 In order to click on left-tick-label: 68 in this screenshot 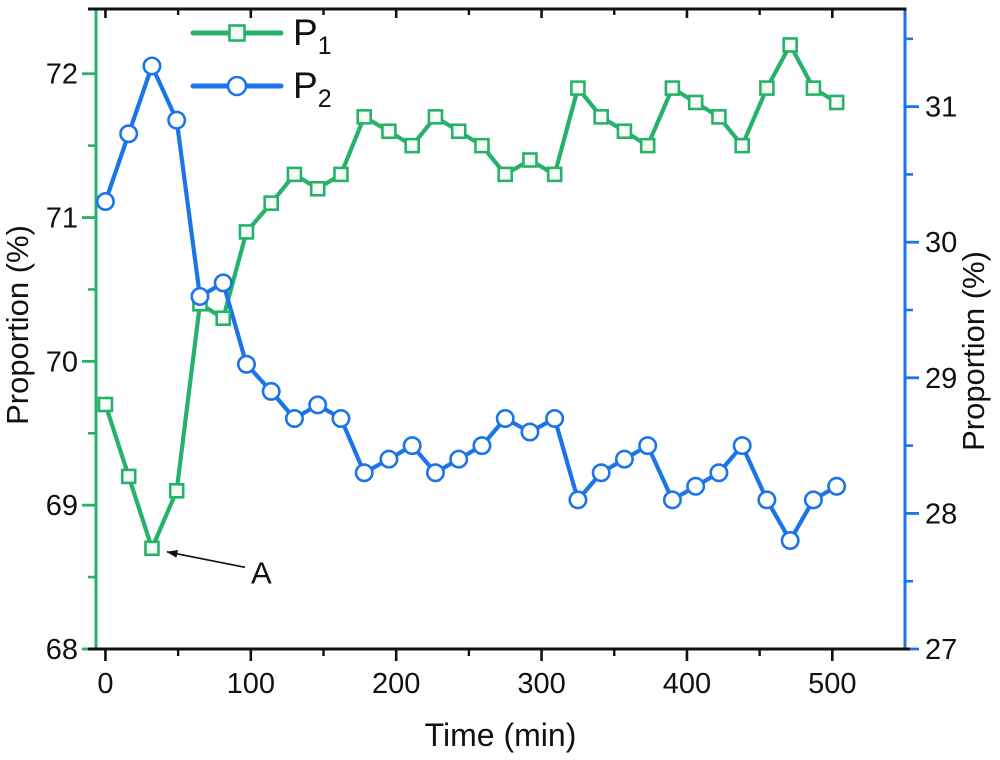, I will do `click(62, 650)`.